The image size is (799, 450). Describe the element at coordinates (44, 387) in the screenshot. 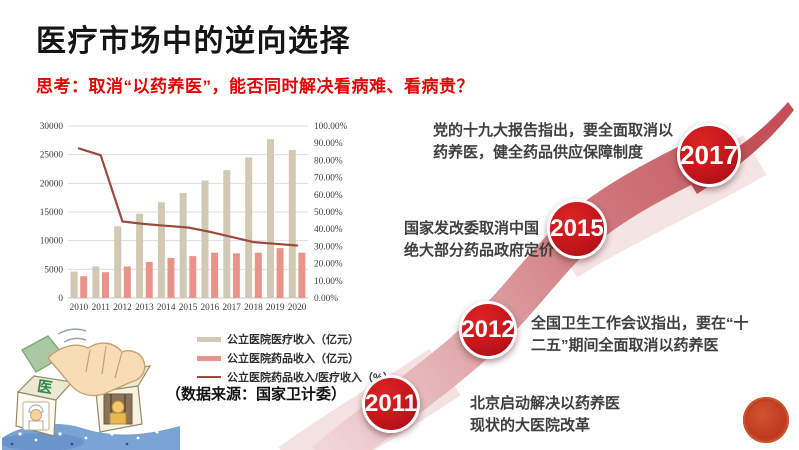

I see `cube-label-medical: 医` at that location.